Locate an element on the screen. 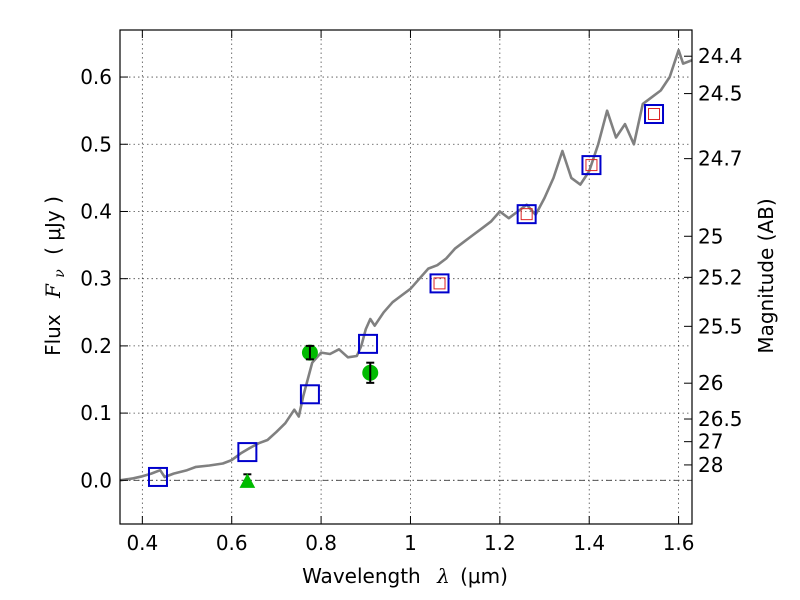  mag-tick-label: 27 is located at coordinates (710, 442).